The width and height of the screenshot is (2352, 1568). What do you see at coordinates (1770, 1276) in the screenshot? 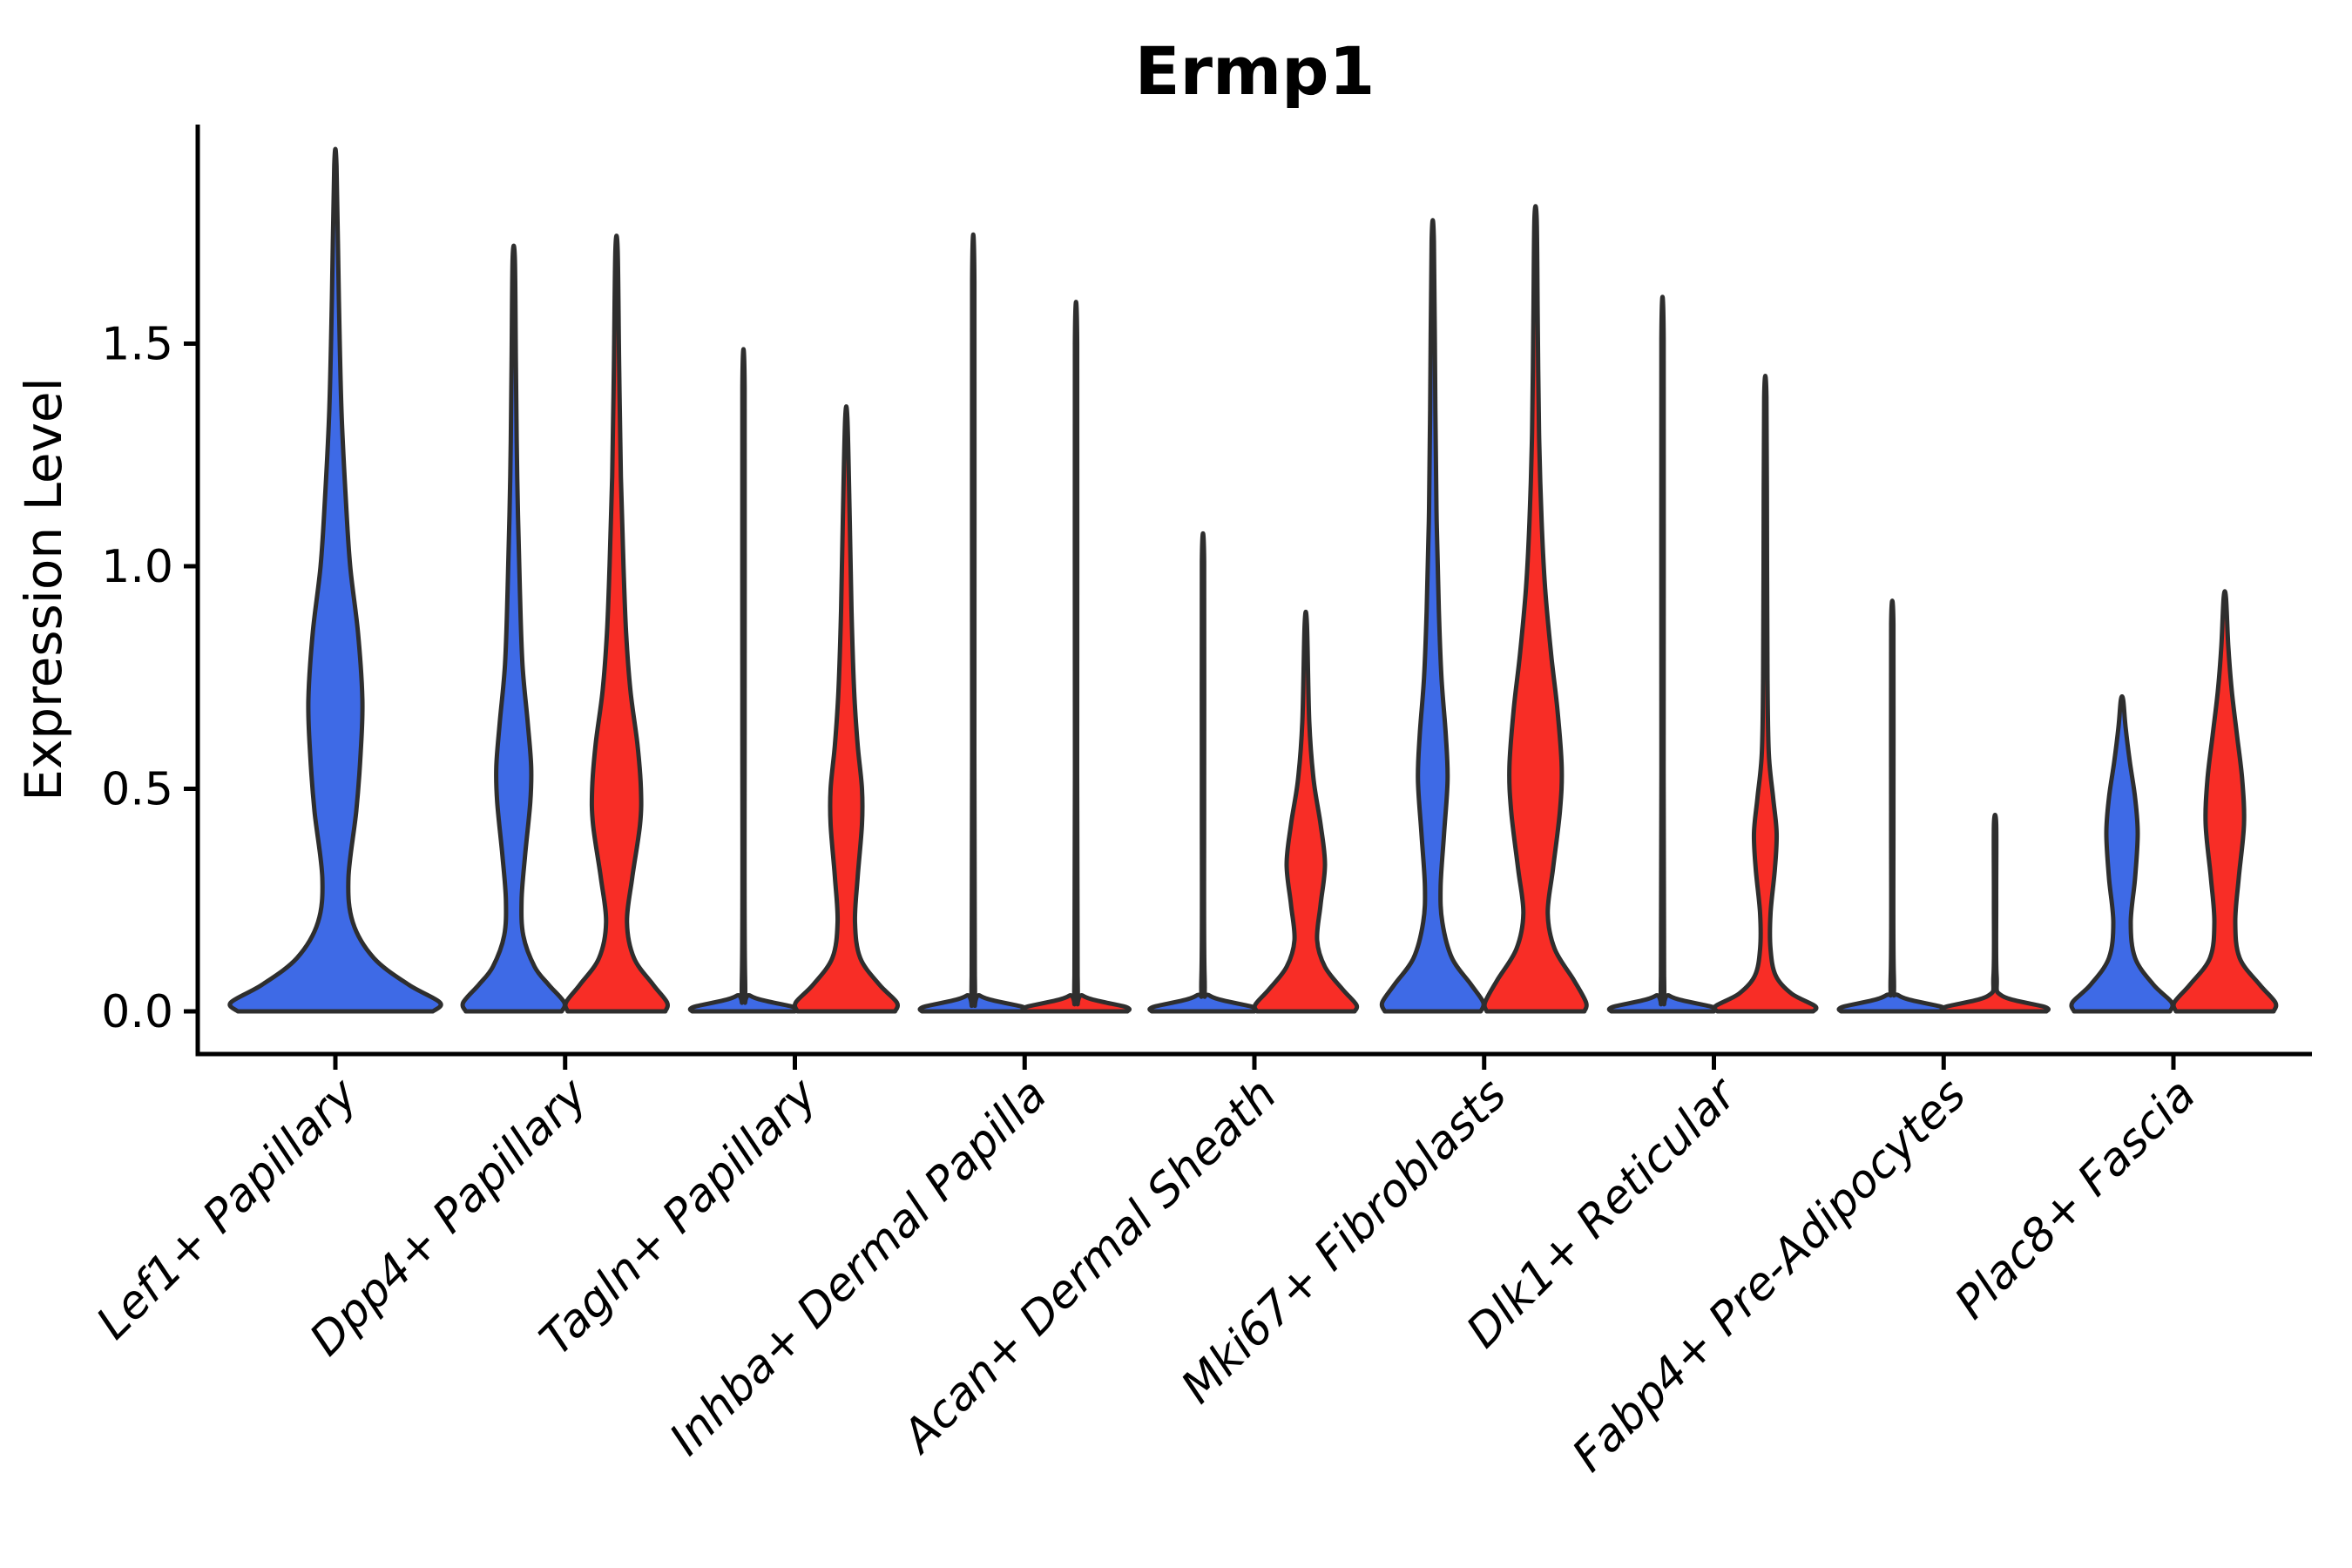
I see `x-tick-label-fabp4-pre-adipocytes: Fabp4+ Pre-Adipocytes` at bounding box center [1770, 1276].